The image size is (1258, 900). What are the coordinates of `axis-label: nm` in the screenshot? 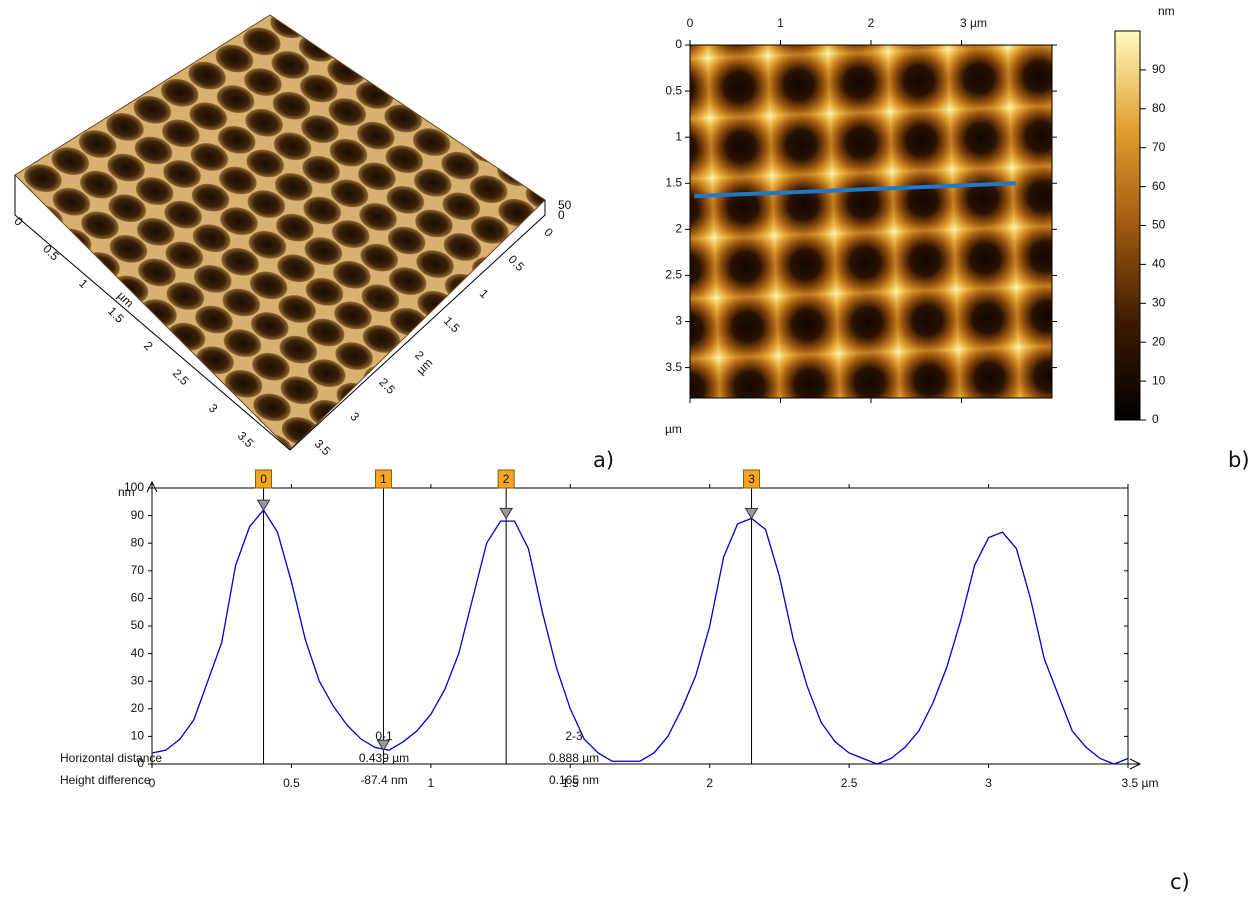 It's located at (126, 492).